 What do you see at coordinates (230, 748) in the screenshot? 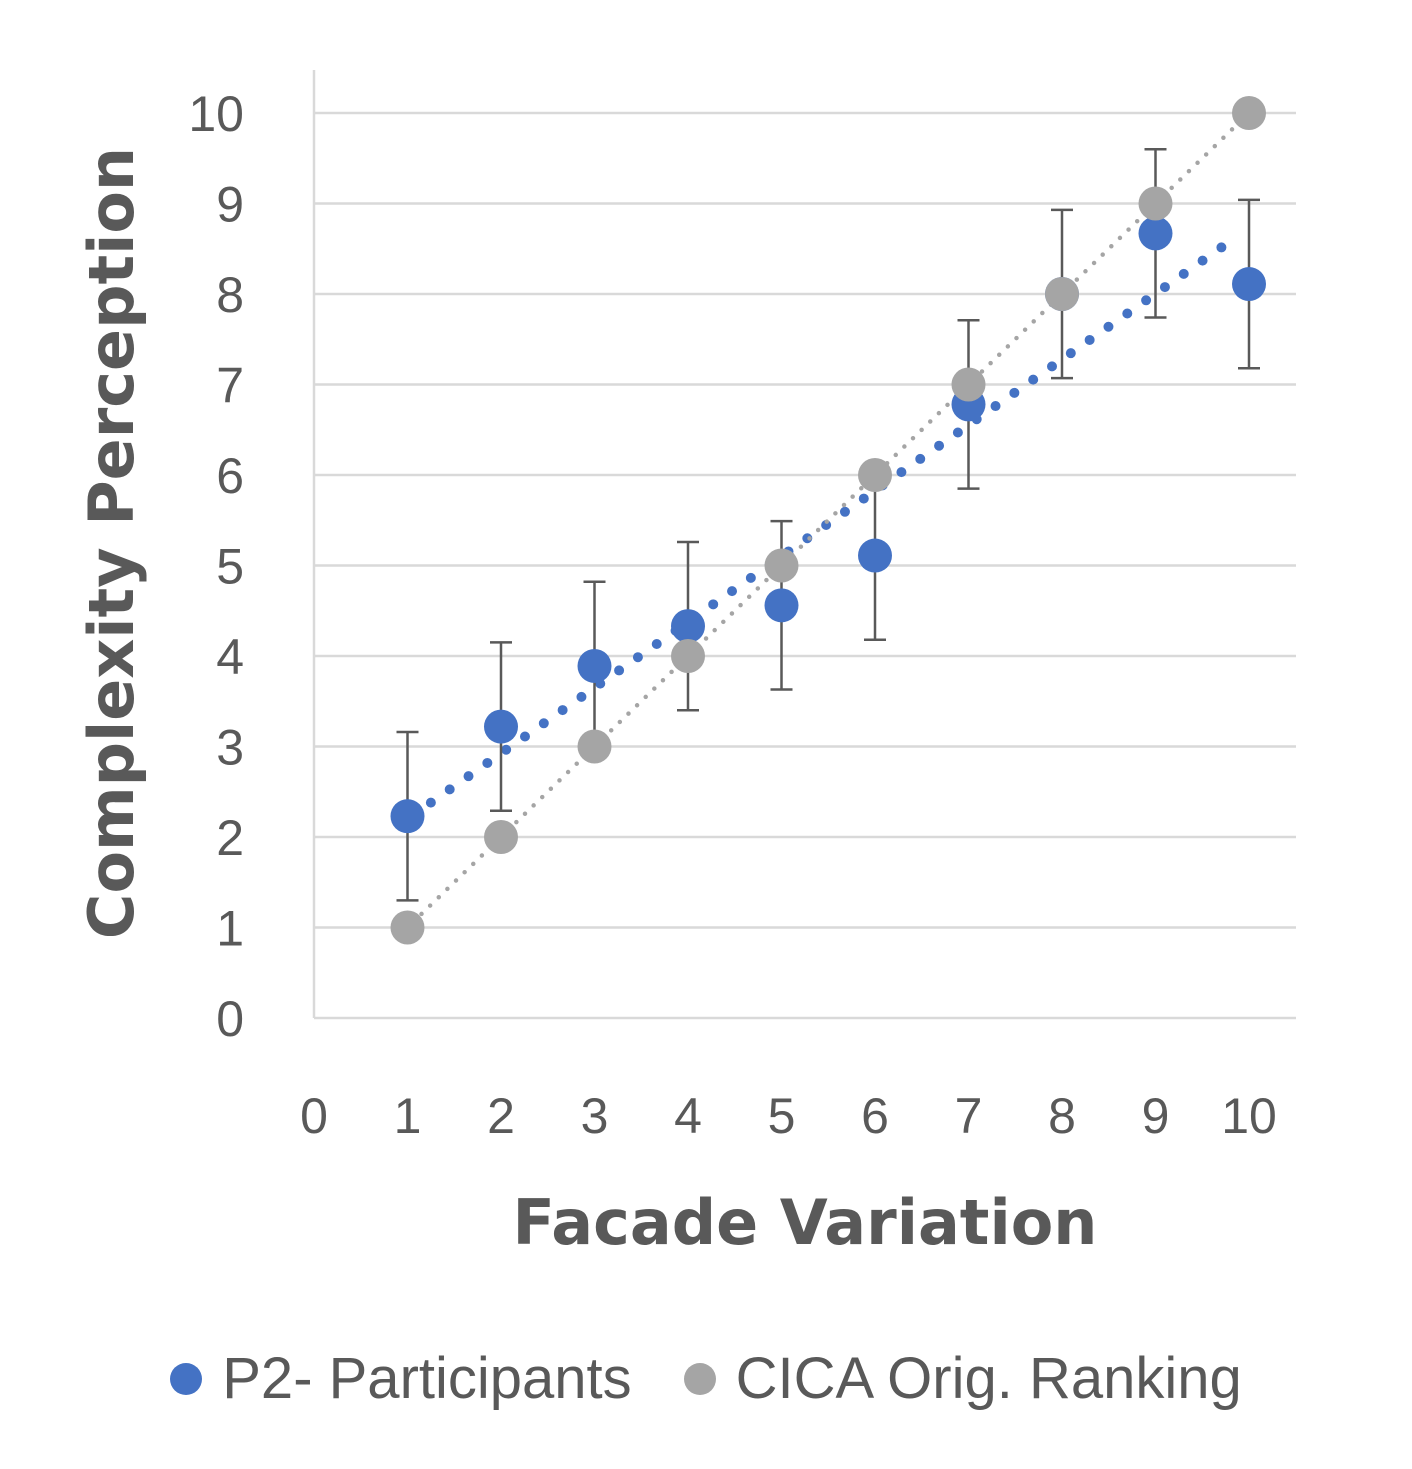
I see `y-tick-label: 3` at bounding box center [230, 748].